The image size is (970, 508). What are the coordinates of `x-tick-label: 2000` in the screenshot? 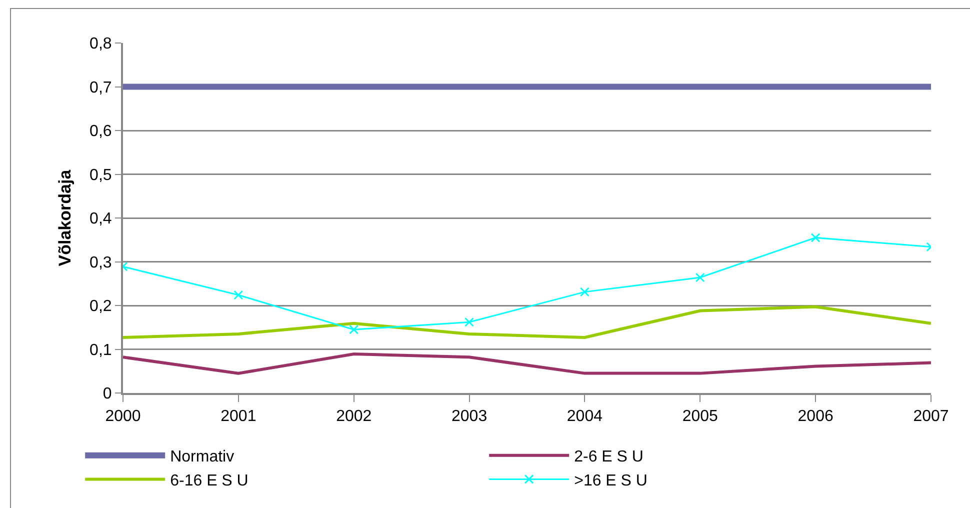 It's located at (123, 417).